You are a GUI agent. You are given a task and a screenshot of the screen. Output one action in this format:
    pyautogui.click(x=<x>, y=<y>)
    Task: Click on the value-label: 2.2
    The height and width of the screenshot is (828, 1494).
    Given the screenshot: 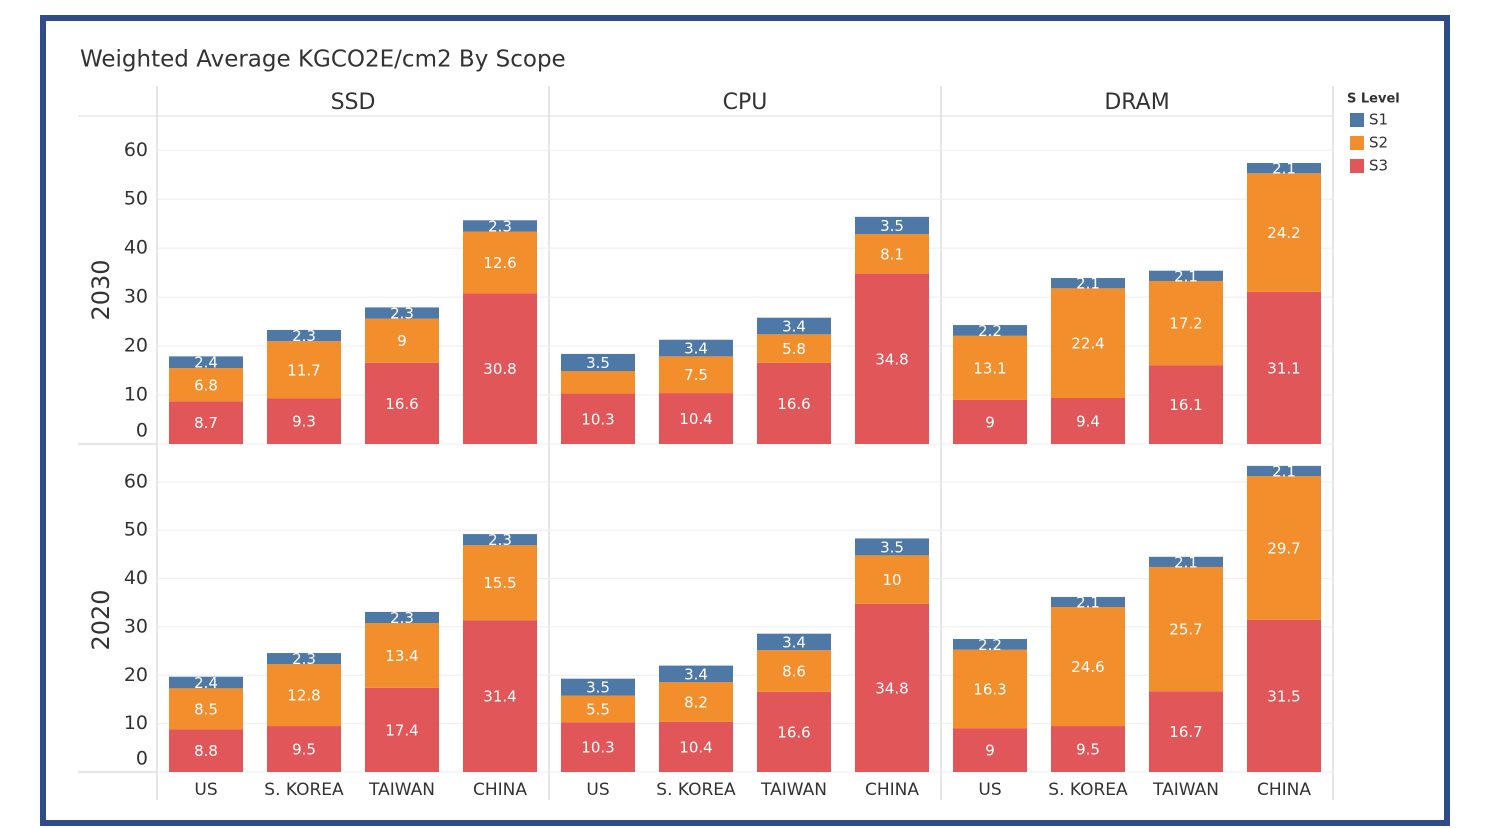 What is the action you would take?
    pyautogui.click(x=990, y=331)
    